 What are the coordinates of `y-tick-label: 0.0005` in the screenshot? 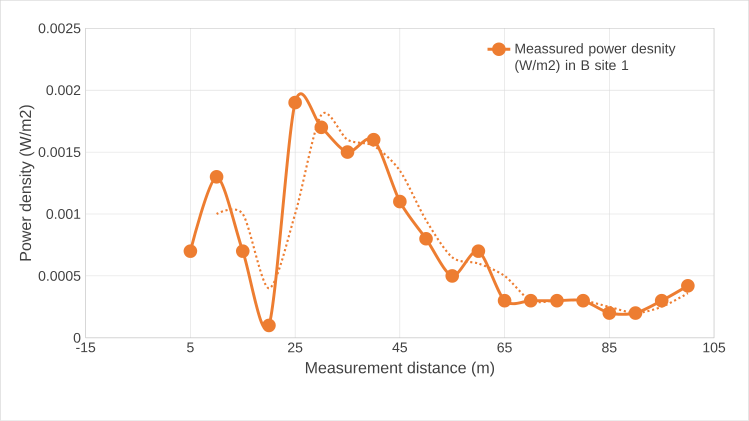 It's located at (59, 276).